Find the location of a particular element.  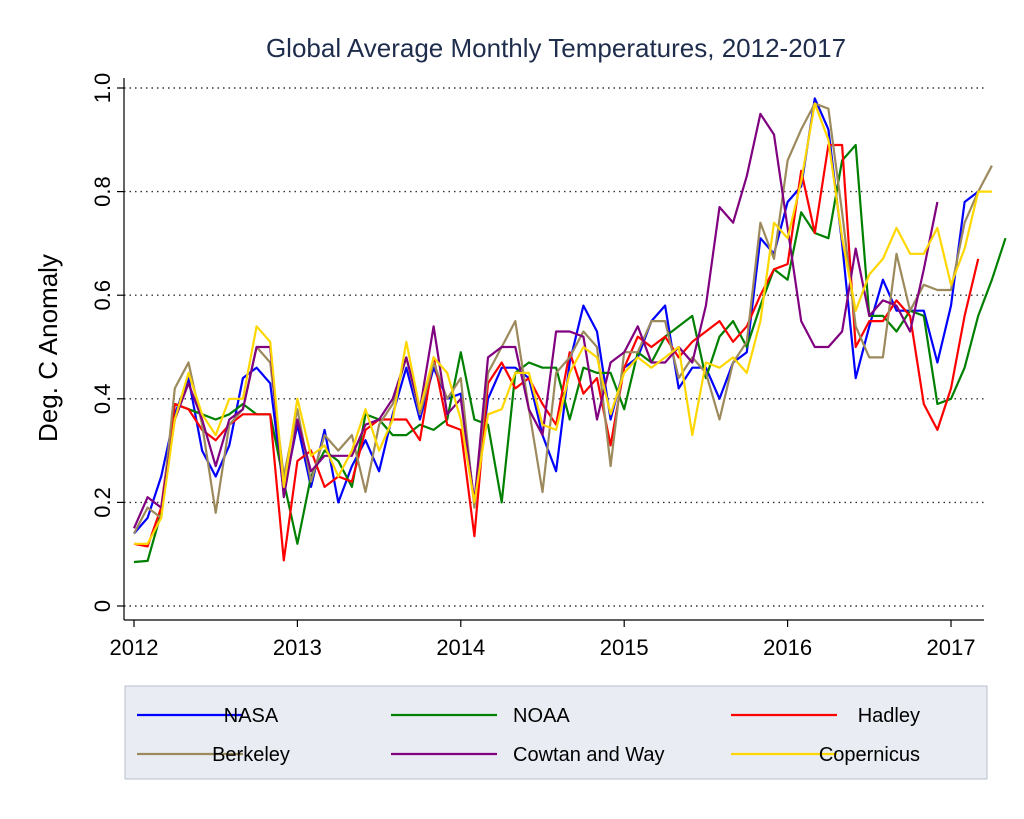

legend-label: Cowtan and Way is located at coordinates (589, 755).